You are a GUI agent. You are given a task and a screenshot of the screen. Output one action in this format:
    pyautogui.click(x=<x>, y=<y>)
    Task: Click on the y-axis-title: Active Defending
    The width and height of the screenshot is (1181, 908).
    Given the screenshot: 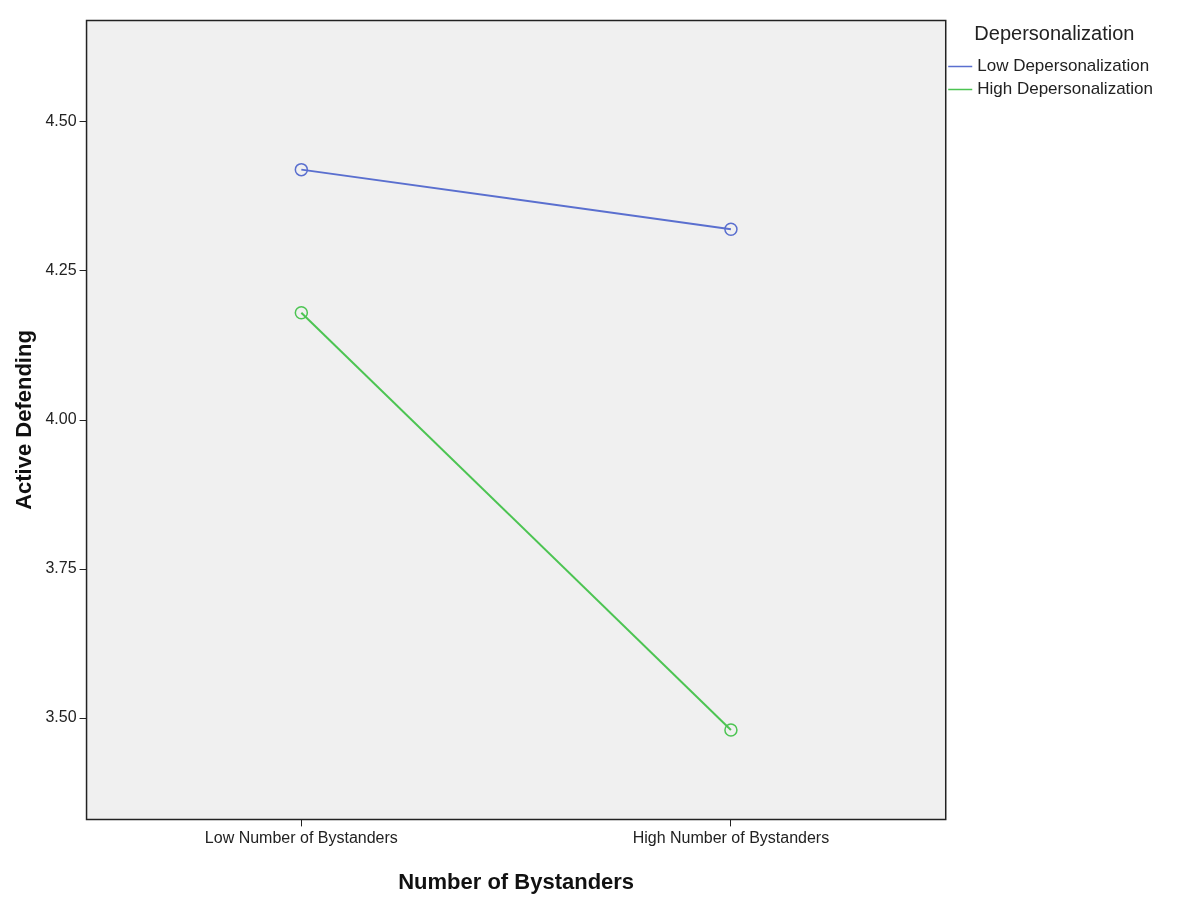 What is the action you would take?
    pyautogui.click(x=24, y=420)
    